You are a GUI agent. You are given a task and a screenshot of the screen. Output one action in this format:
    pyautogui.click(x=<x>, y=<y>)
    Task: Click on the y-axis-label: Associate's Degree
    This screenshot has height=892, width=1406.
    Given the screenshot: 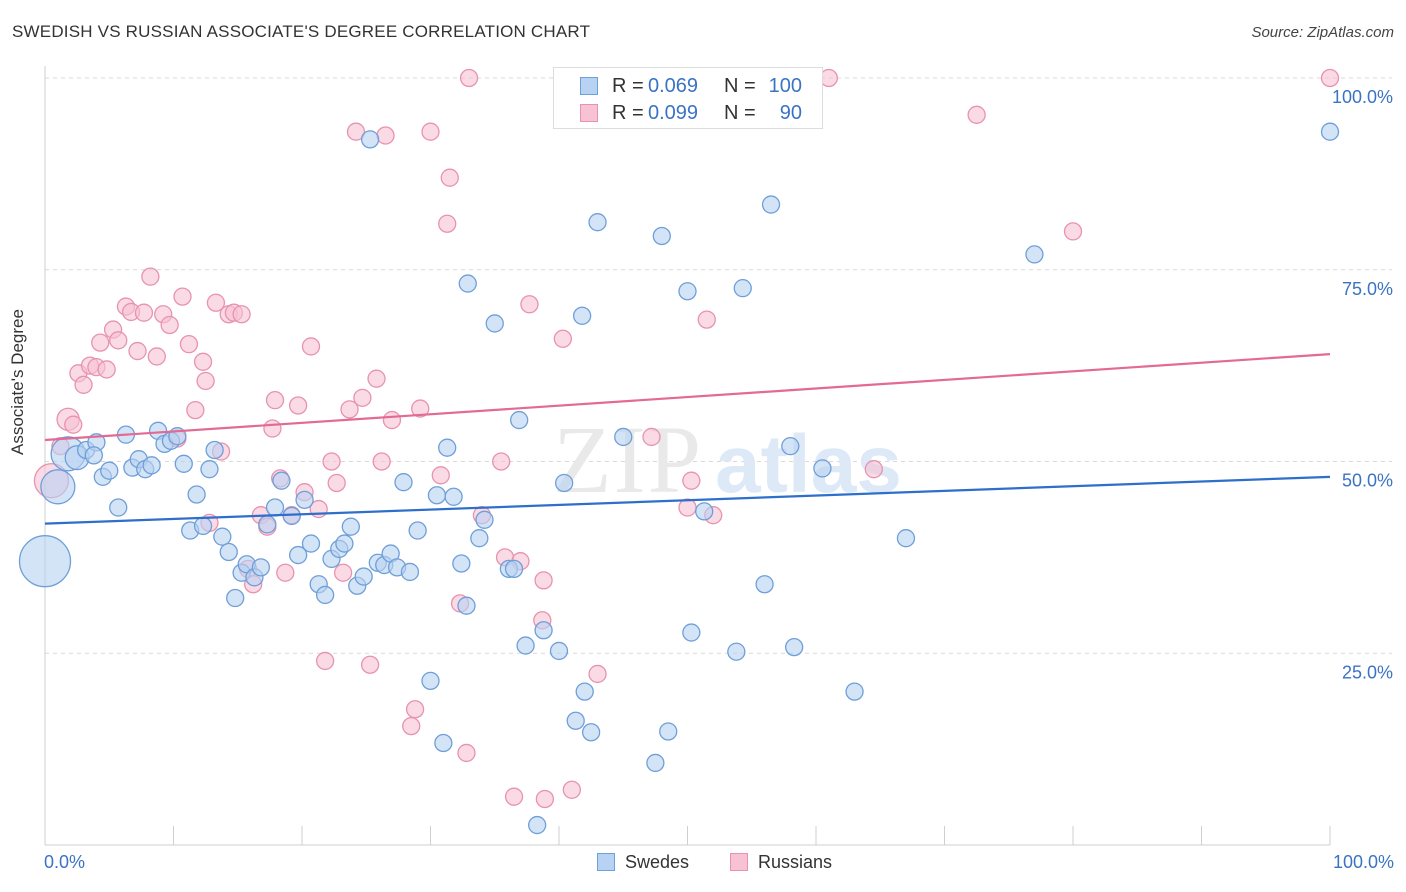 What is the action you would take?
    pyautogui.click(x=17, y=382)
    